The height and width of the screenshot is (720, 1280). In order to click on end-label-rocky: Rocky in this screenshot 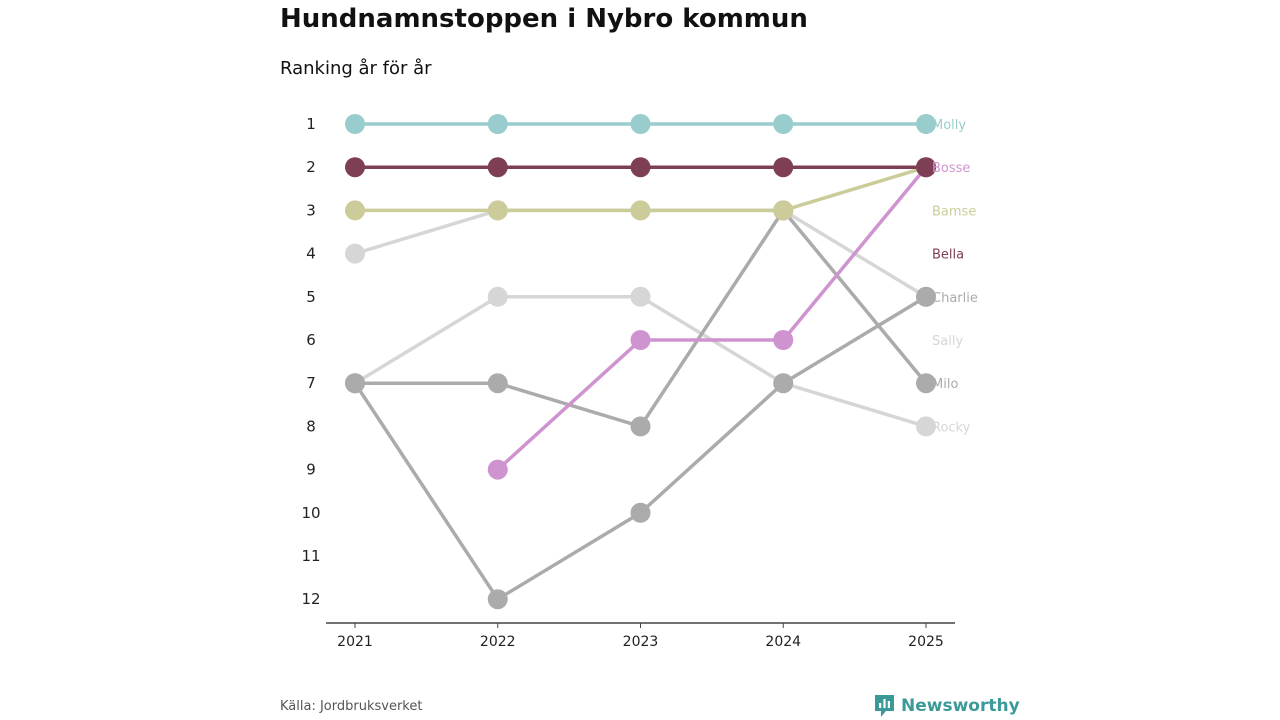, I will do `click(951, 427)`.